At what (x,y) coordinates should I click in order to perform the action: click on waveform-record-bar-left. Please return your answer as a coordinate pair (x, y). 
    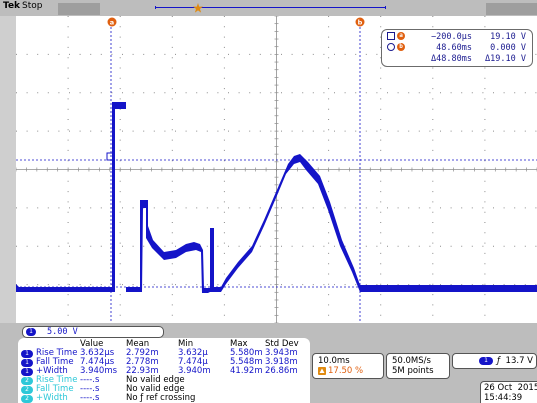
    Looking at the image, I should click on (79, 9).